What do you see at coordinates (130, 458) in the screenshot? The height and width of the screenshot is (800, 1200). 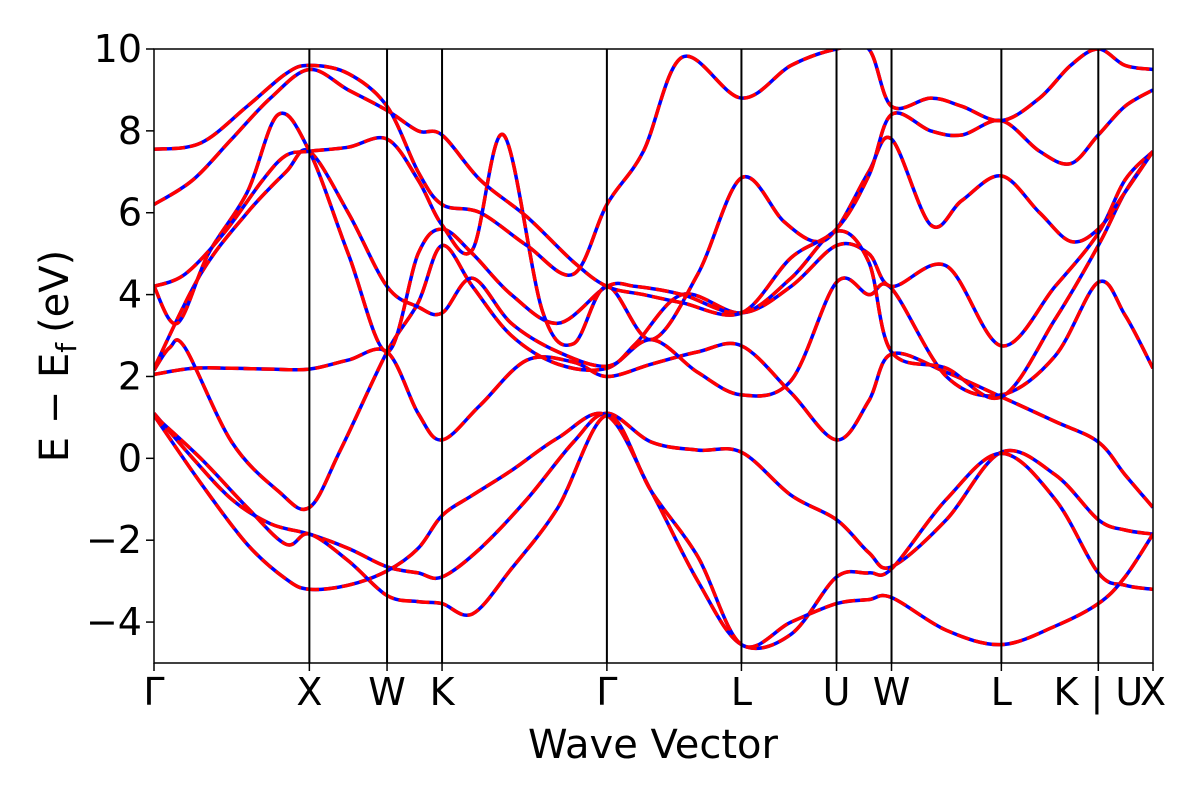 I see `y-tick-label: 0` at bounding box center [130, 458].